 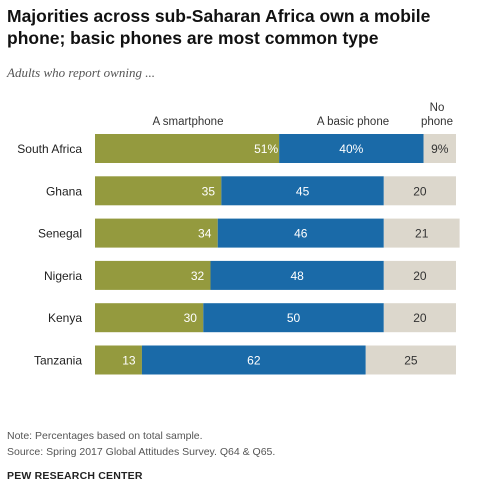 What do you see at coordinates (266, 149) in the screenshot?
I see `data-label: 51%` at bounding box center [266, 149].